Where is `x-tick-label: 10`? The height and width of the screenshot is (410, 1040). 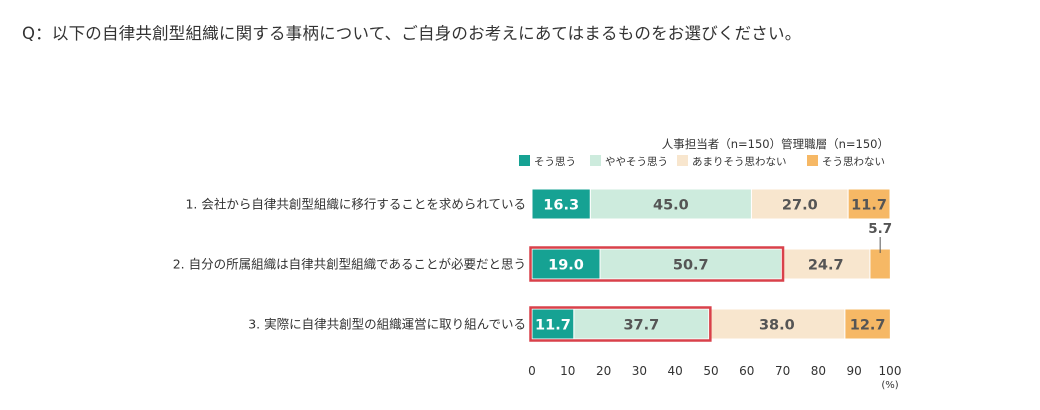 x-tick-label: 10 is located at coordinates (567, 371).